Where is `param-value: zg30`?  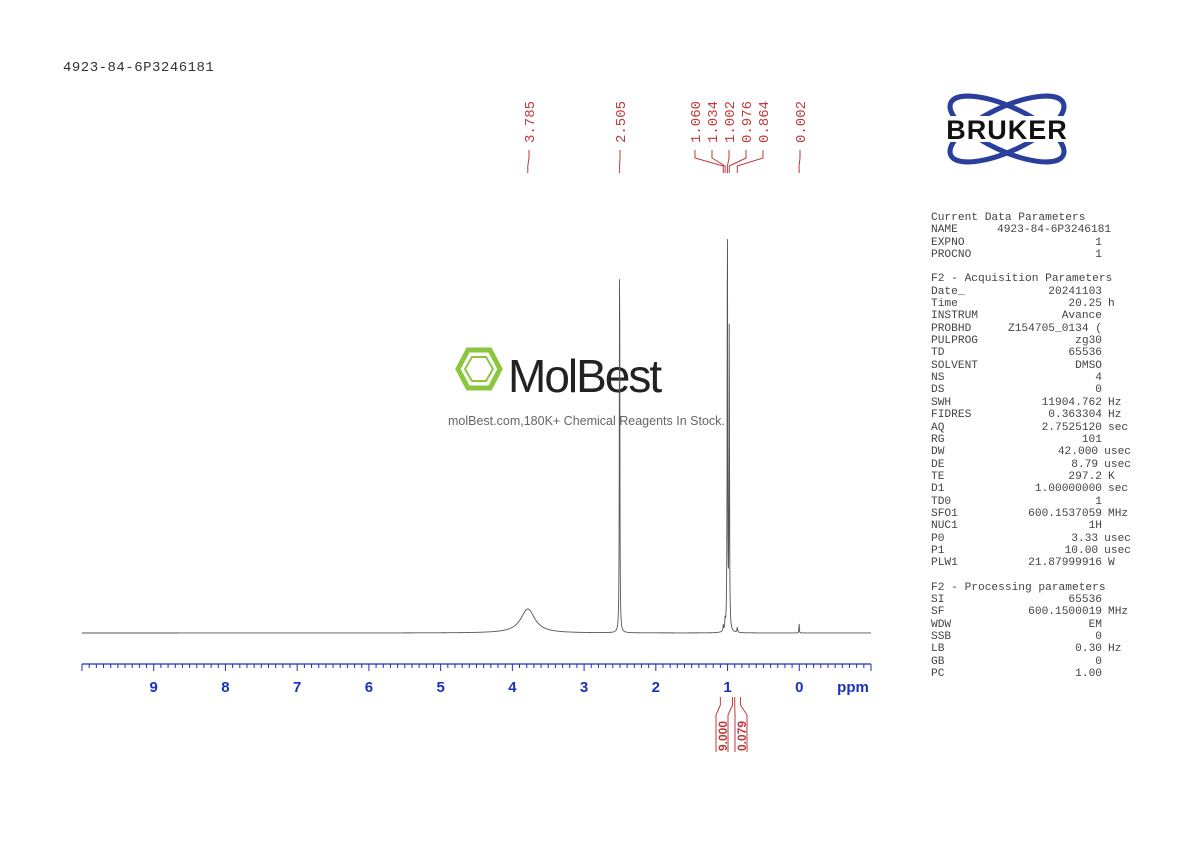 param-value: zg30 is located at coordinates (1088, 341).